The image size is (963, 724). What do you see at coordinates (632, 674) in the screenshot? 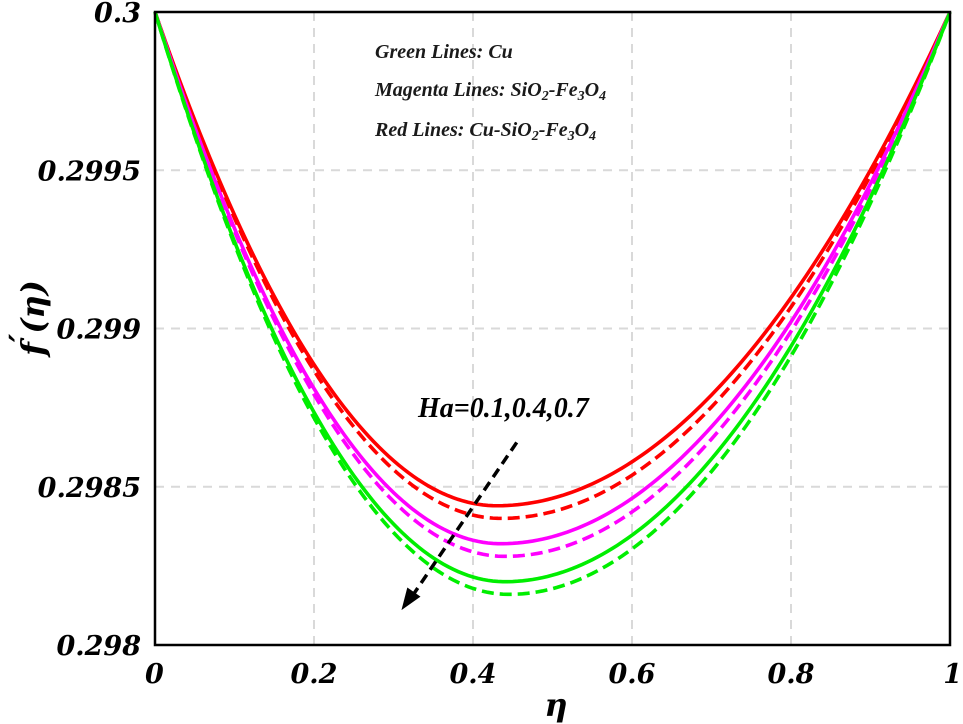
I see `x-tick-label: 0.6` at bounding box center [632, 674].